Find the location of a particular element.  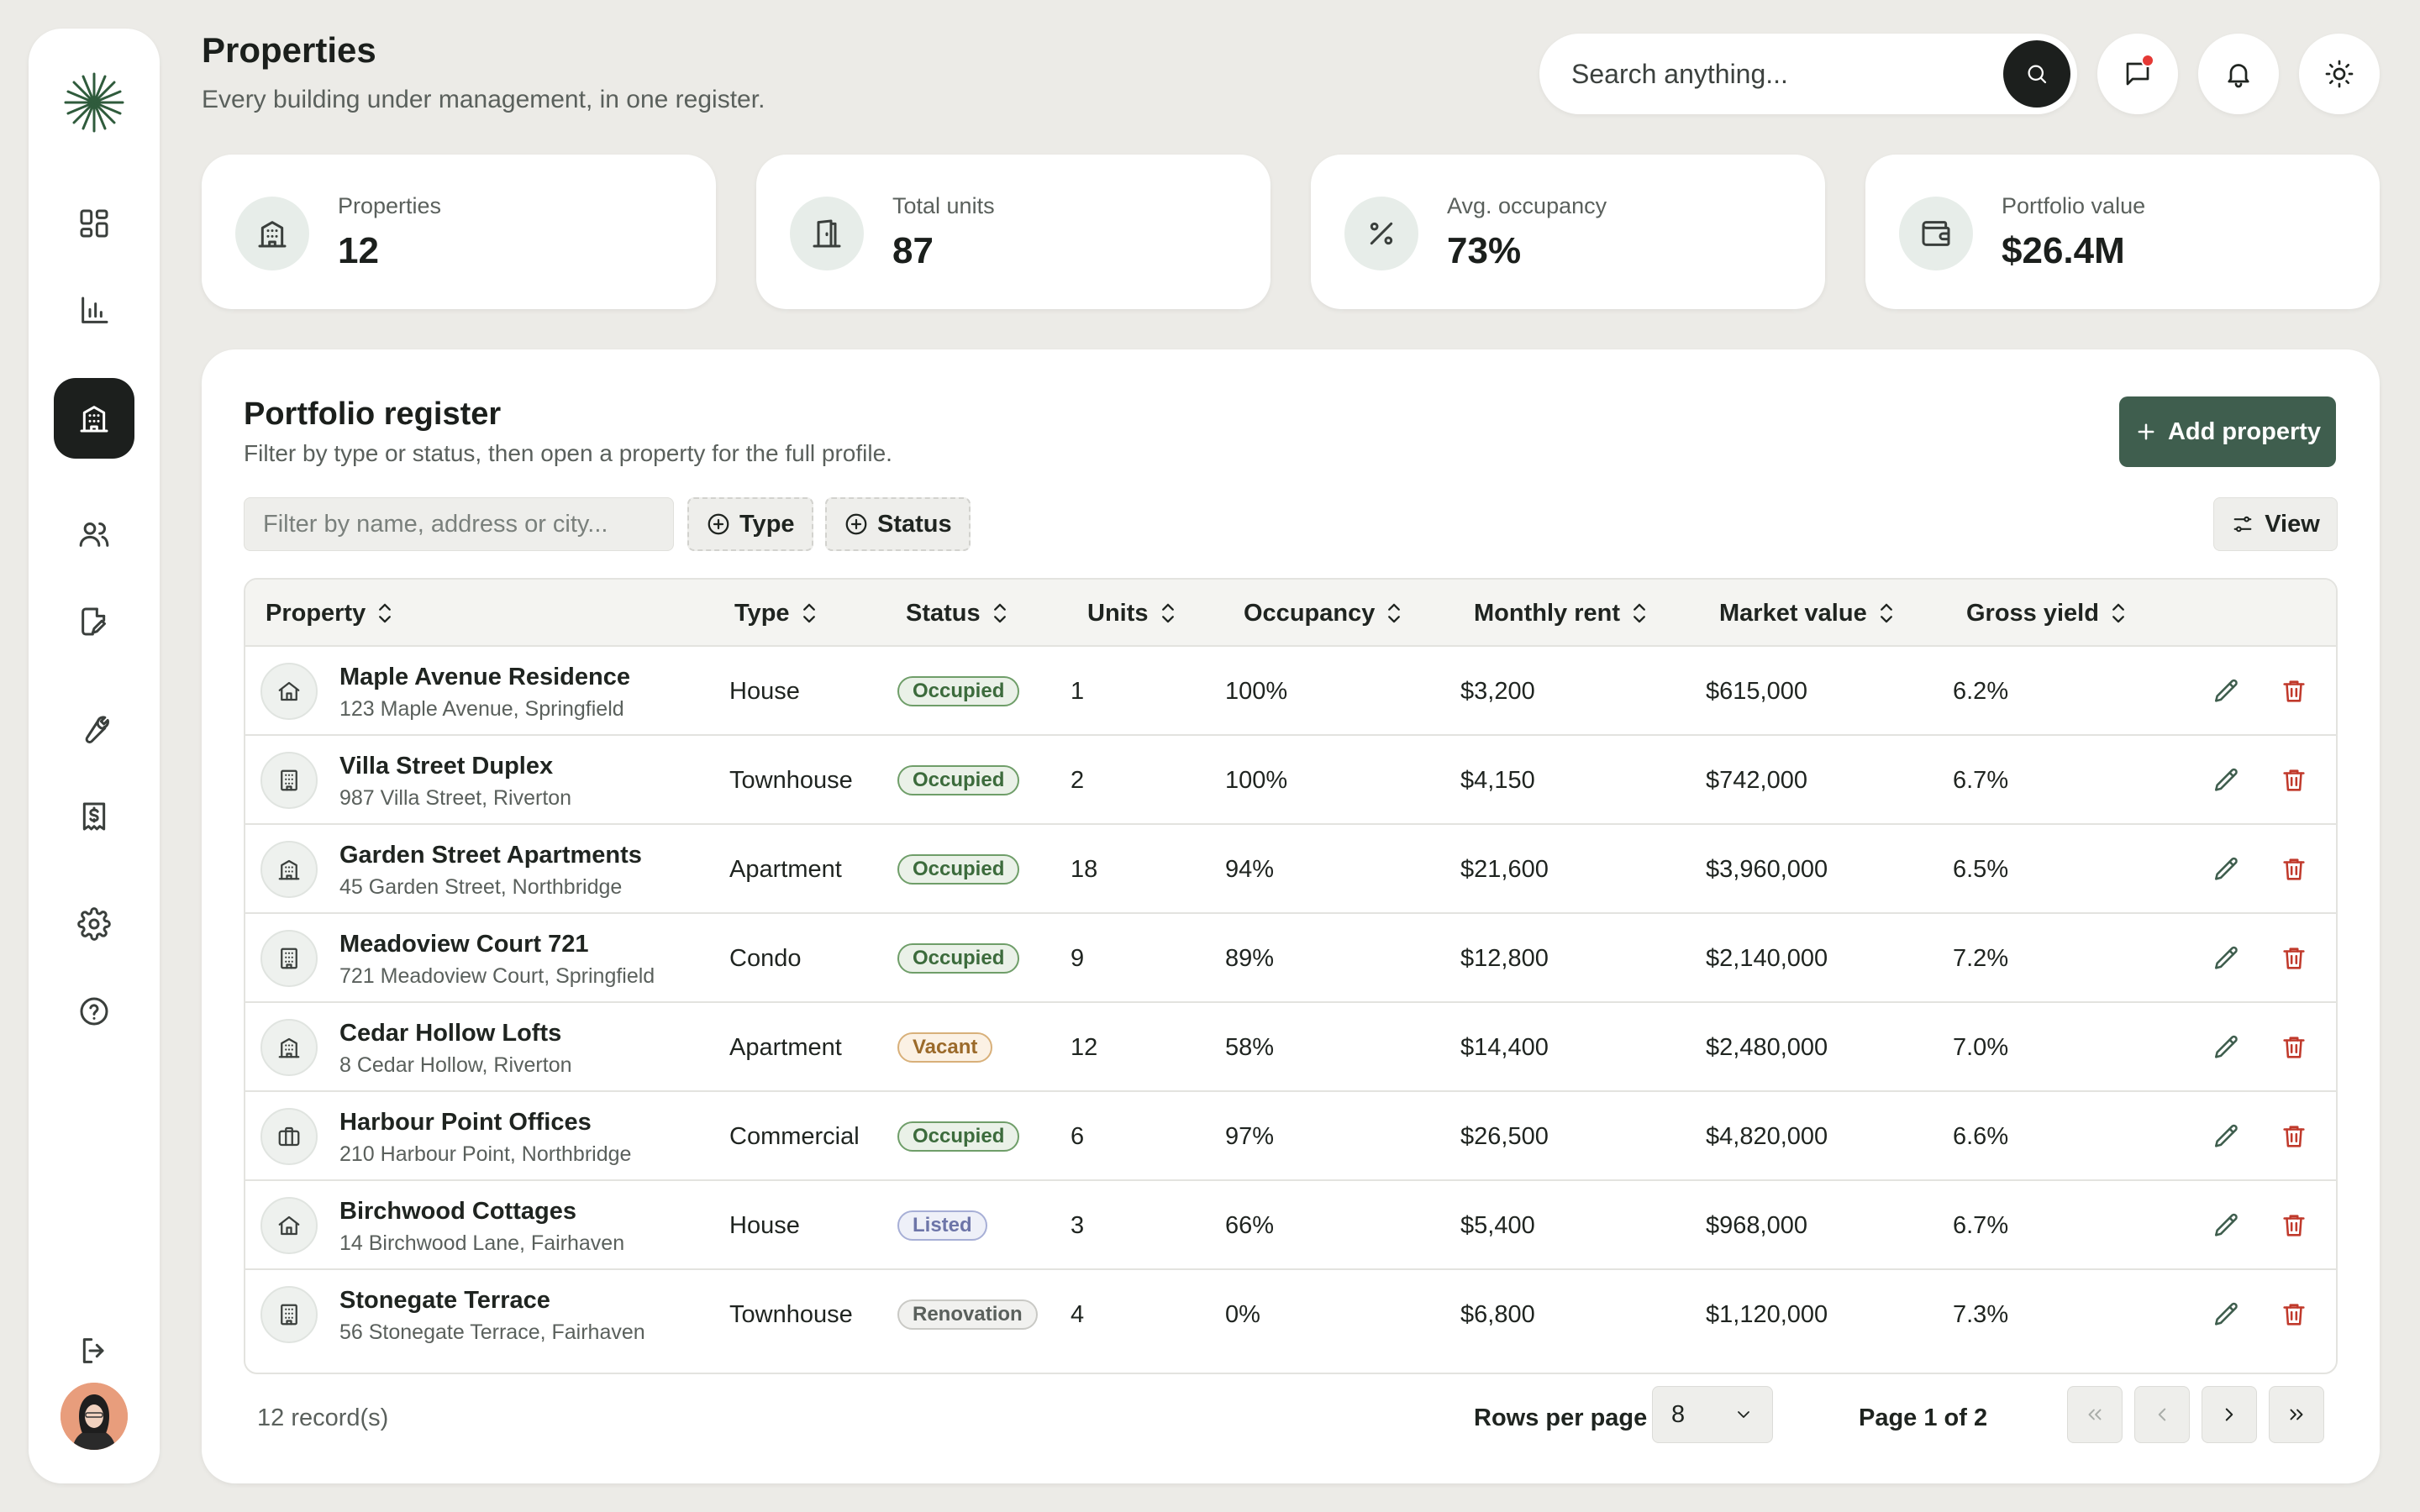

plus-circle-icon is located at coordinates (856, 524).